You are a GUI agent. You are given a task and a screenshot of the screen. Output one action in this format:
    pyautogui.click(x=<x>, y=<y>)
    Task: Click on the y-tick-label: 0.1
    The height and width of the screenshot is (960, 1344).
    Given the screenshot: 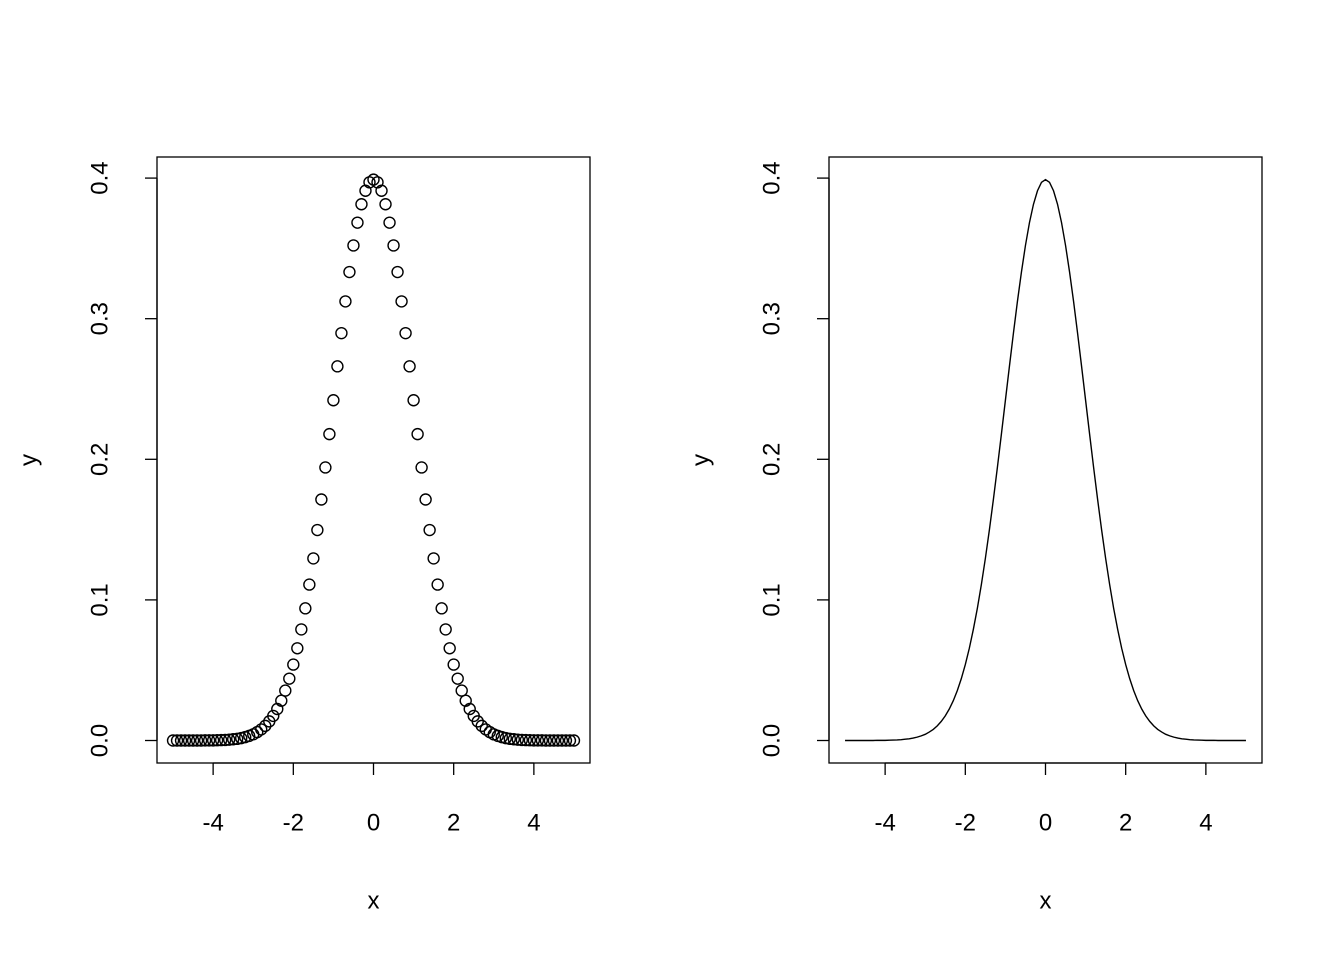 What is the action you would take?
    pyautogui.click(x=99, y=599)
    